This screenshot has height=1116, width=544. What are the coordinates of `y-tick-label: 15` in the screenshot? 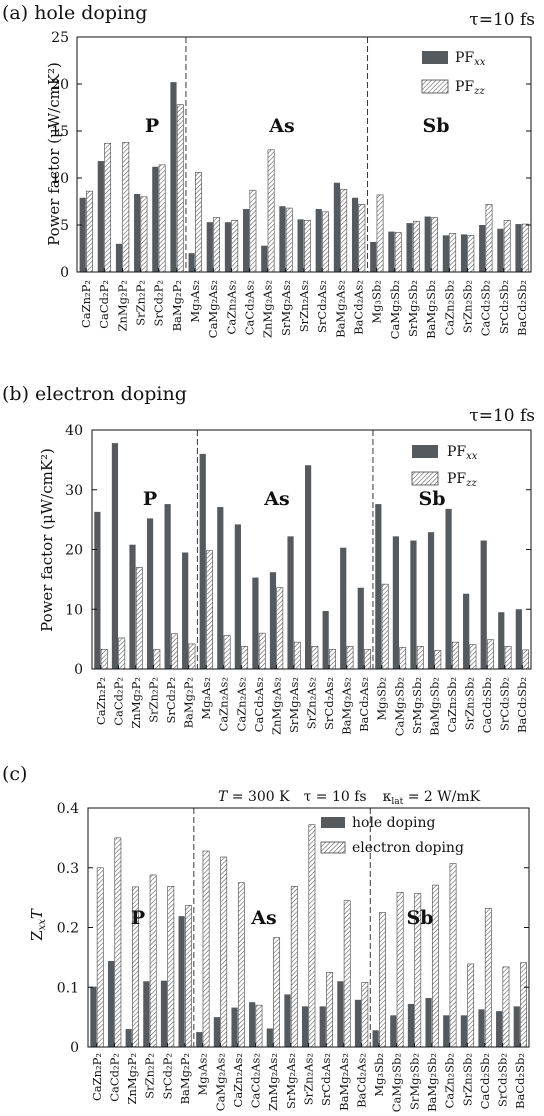 It's located at (60, 132).